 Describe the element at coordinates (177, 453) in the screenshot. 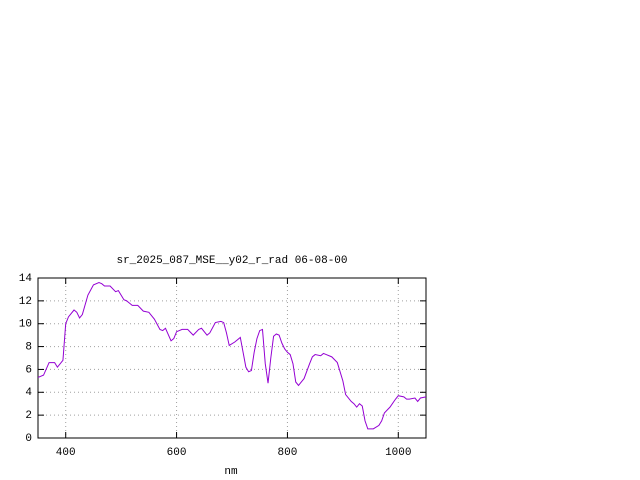

I see `x-tick-label: 600` at that location.